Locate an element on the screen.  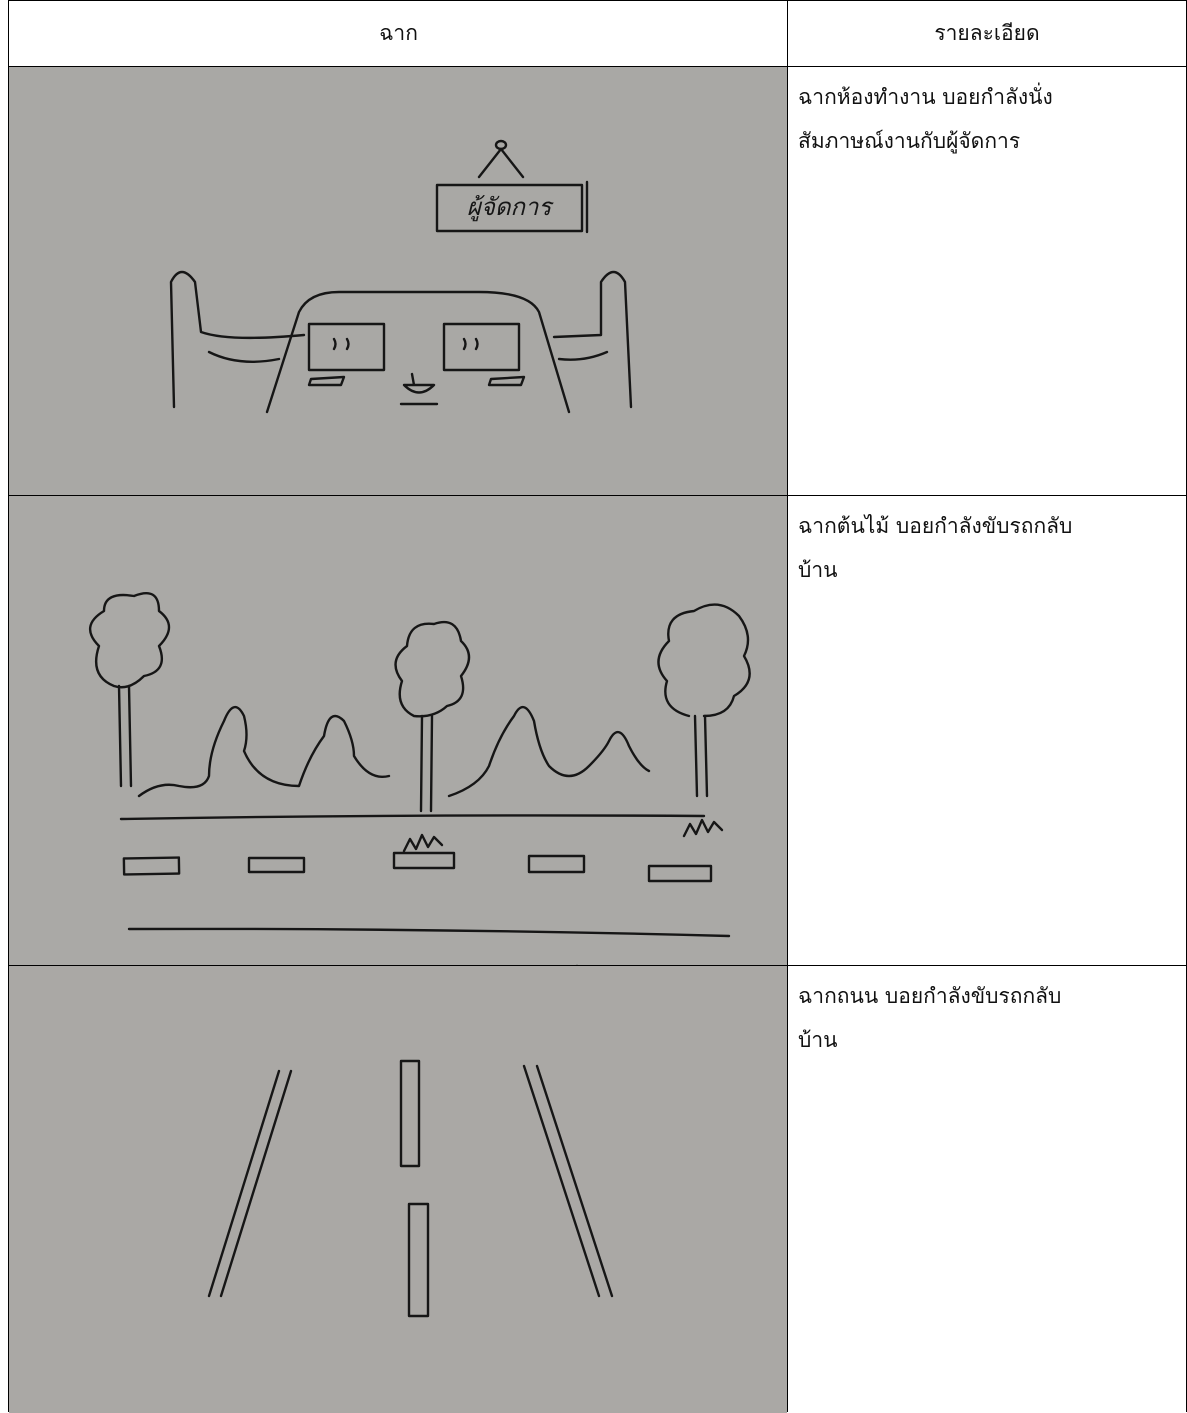
details-cell: ฉากต้นไม้ บอยกำลังขับรถกลับ บ้าน is located at coordinates (987, 730).